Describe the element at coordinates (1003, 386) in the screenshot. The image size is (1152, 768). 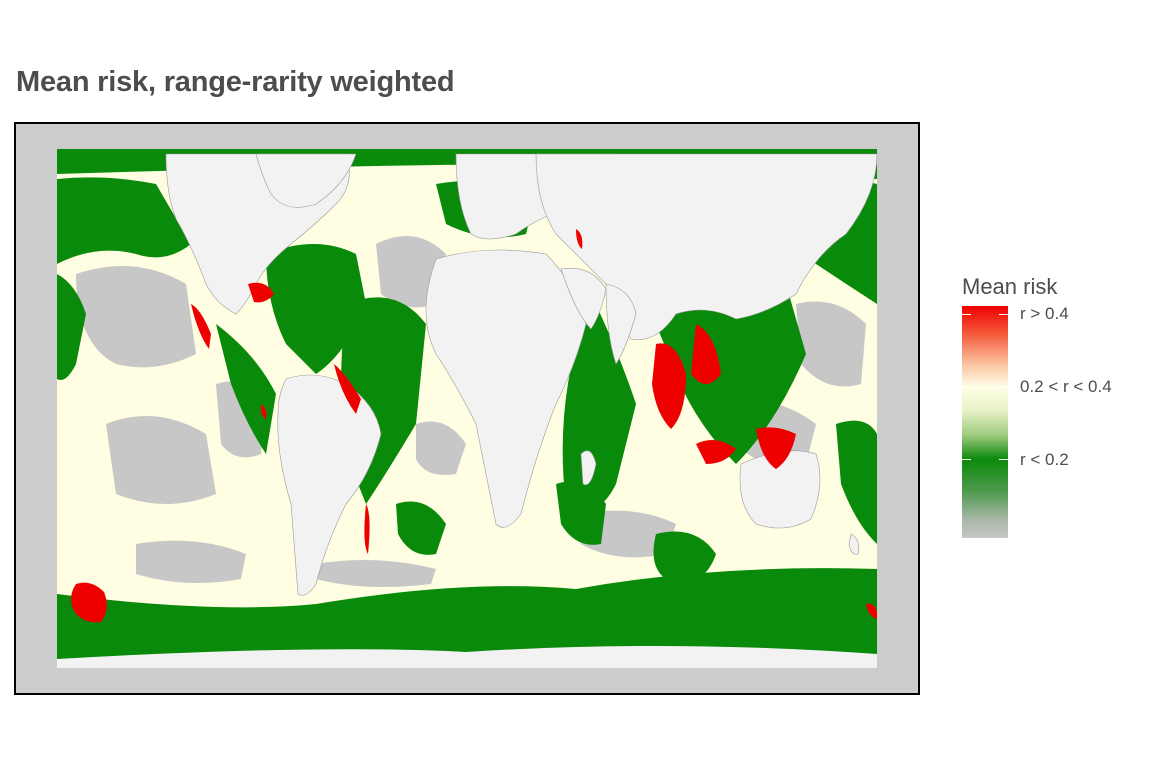
I see `legend-tick-mid-right` at that location.